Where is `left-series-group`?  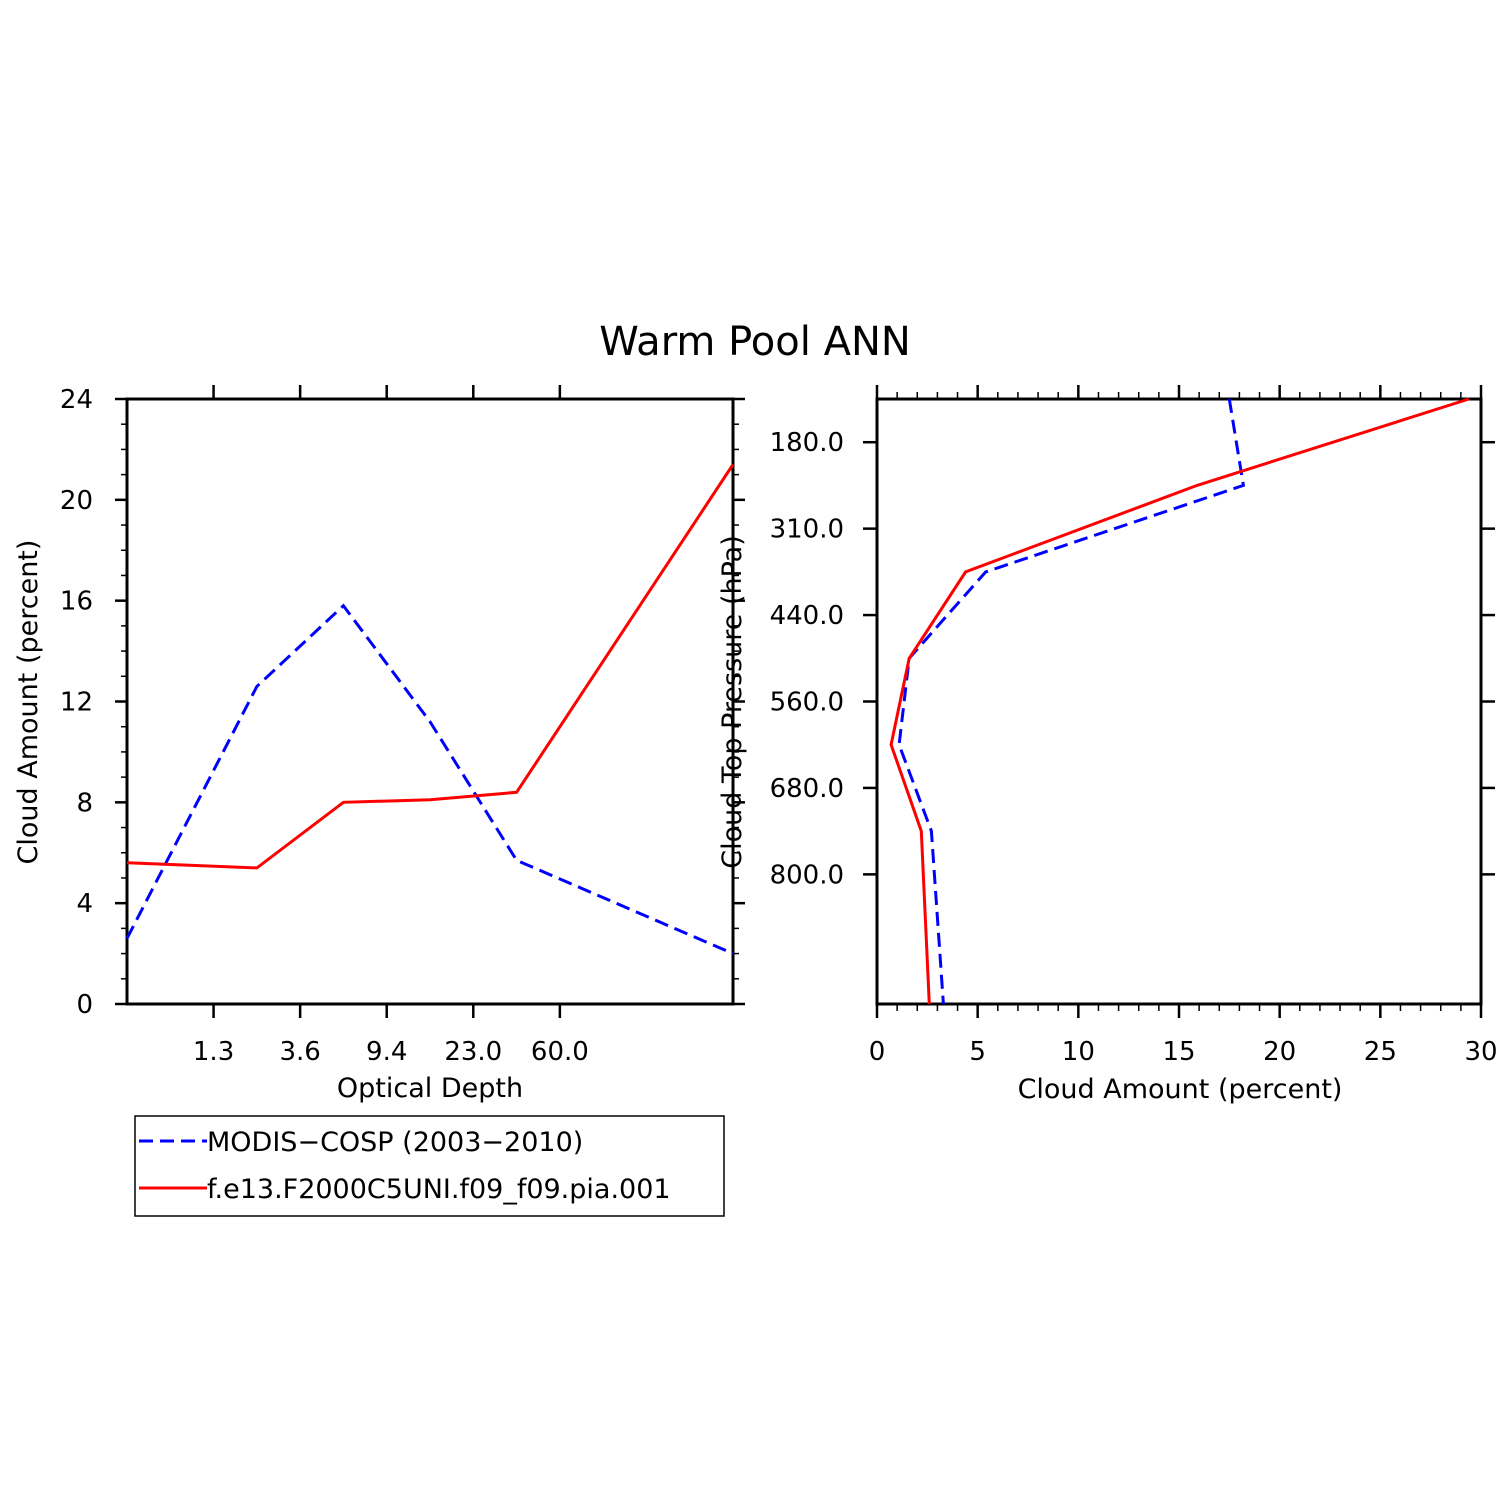 left-series-group is located at coordinates (430, 709).